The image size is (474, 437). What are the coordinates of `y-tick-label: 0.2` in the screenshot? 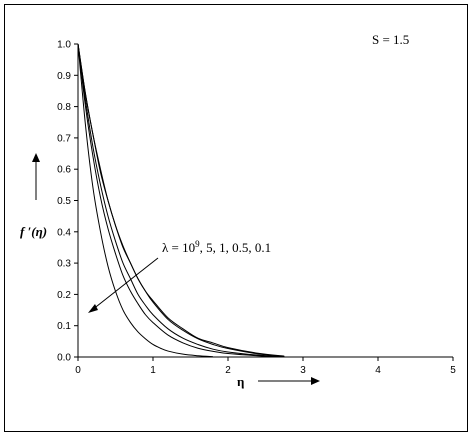 It's located at (64, 295).